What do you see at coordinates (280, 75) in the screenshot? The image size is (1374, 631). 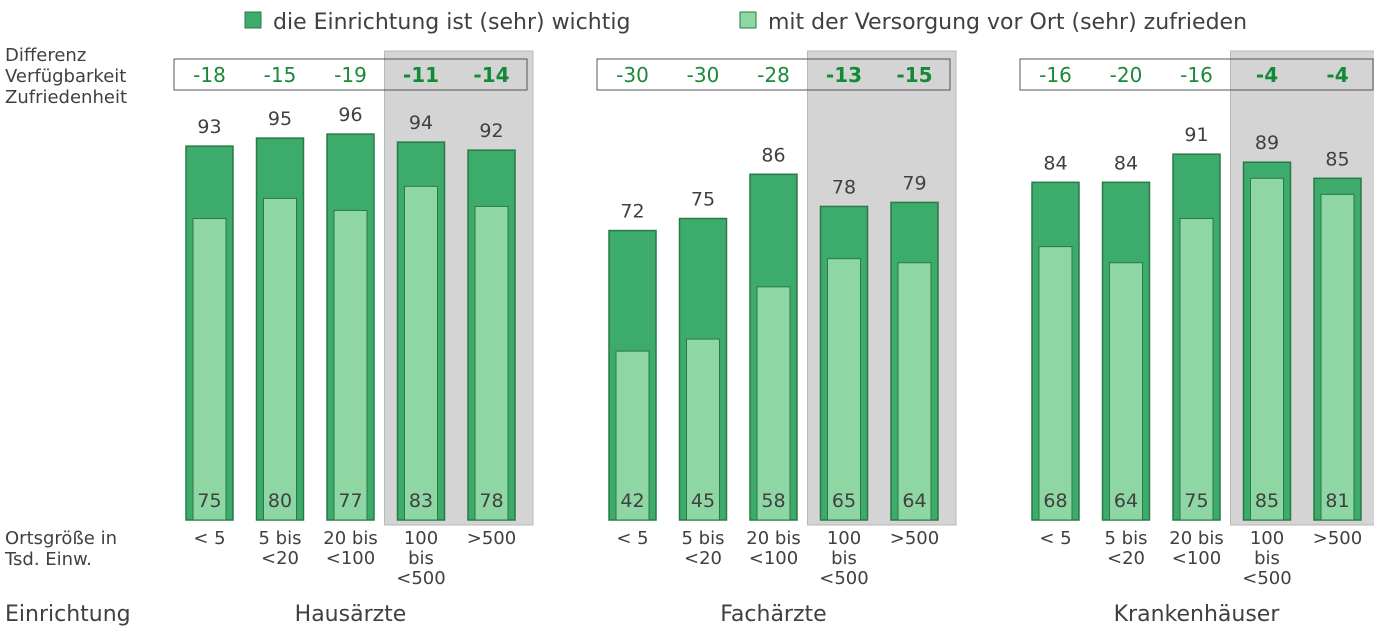 I see `difference-haus-rzte-1: -15` at bounding box center [280, 75].